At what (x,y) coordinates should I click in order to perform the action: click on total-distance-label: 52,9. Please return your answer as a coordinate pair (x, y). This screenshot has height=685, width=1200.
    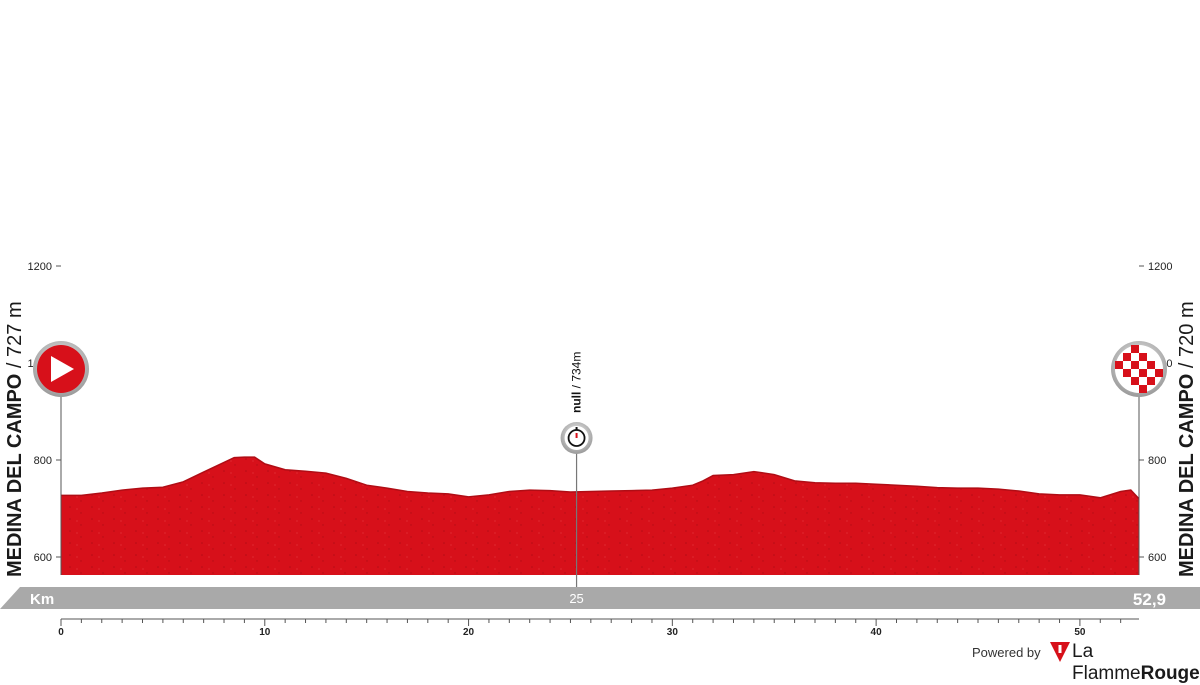
    Looking at the image, I should click on (1149, 599).